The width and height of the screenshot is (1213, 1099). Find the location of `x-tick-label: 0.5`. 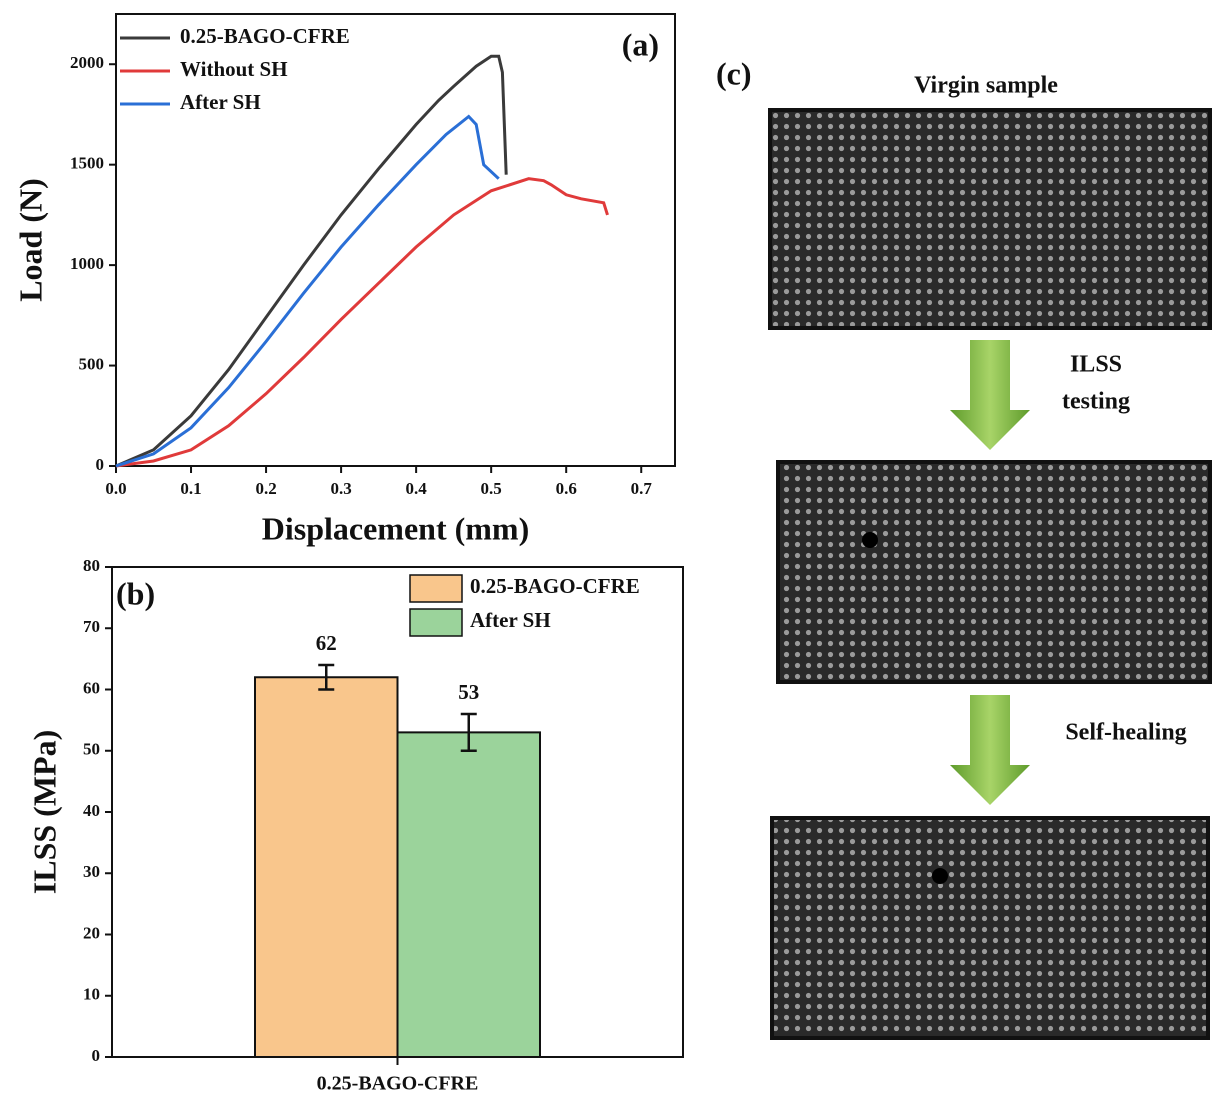

x-tick-label: 0.5 is located at coordinates (491, 488).